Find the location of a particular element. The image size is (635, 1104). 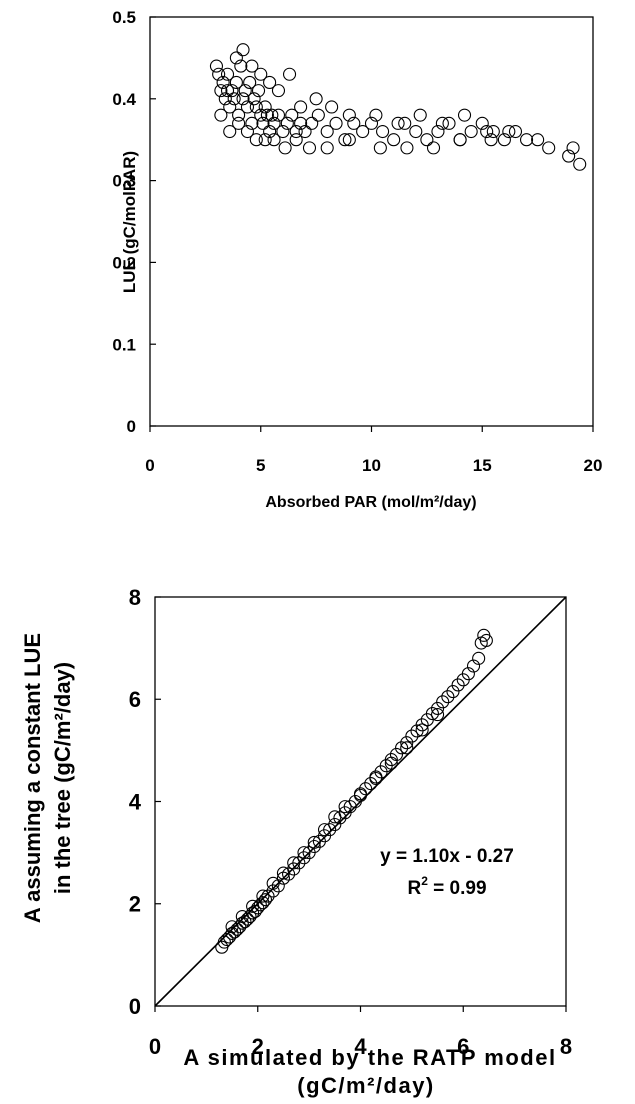

y-tick-label: 0.3 is located at coordinates (124, 181).